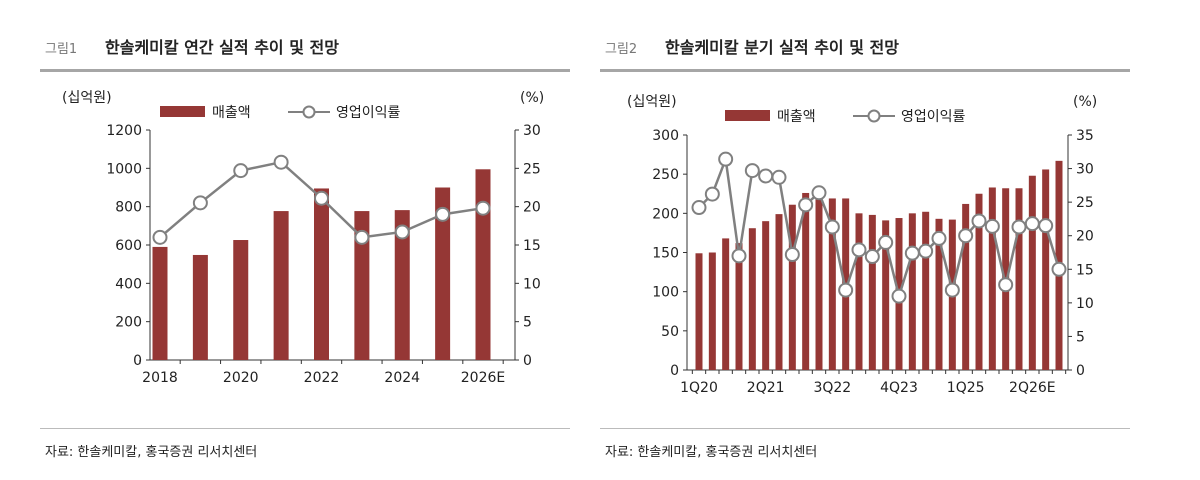 The width and height of the screenshot is (1200, 480). What do you see at coordinates (182, 111) in the screenshot?
I see `legend-swatch-bar` at bounding box center [182, 111].